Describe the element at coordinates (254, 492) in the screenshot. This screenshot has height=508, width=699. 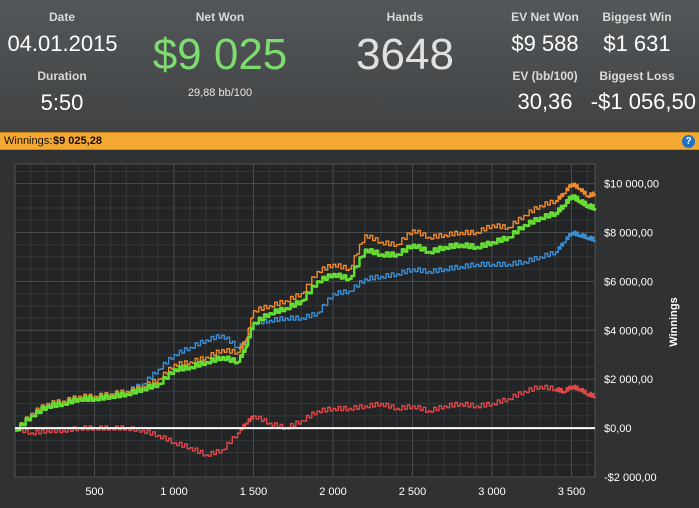
I see `x-tick-label: 1 500` at that location.